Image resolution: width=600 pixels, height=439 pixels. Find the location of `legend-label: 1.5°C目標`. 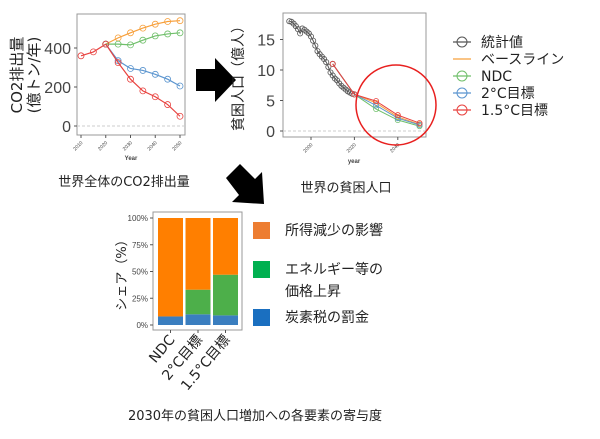

legend-label: 1.5°C目標 is located at coordinates (514, 111).